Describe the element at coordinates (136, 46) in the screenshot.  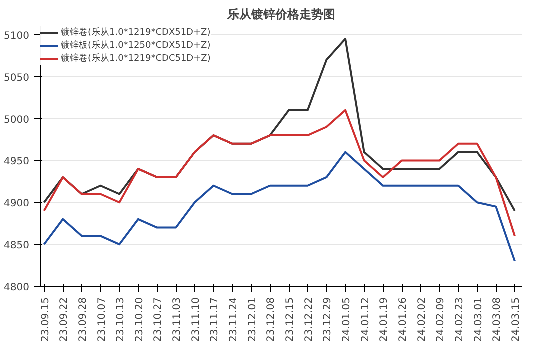
I see `legend-label: 镀锌板(乐从1.0*1250*CDX51D+Z)` at that location.